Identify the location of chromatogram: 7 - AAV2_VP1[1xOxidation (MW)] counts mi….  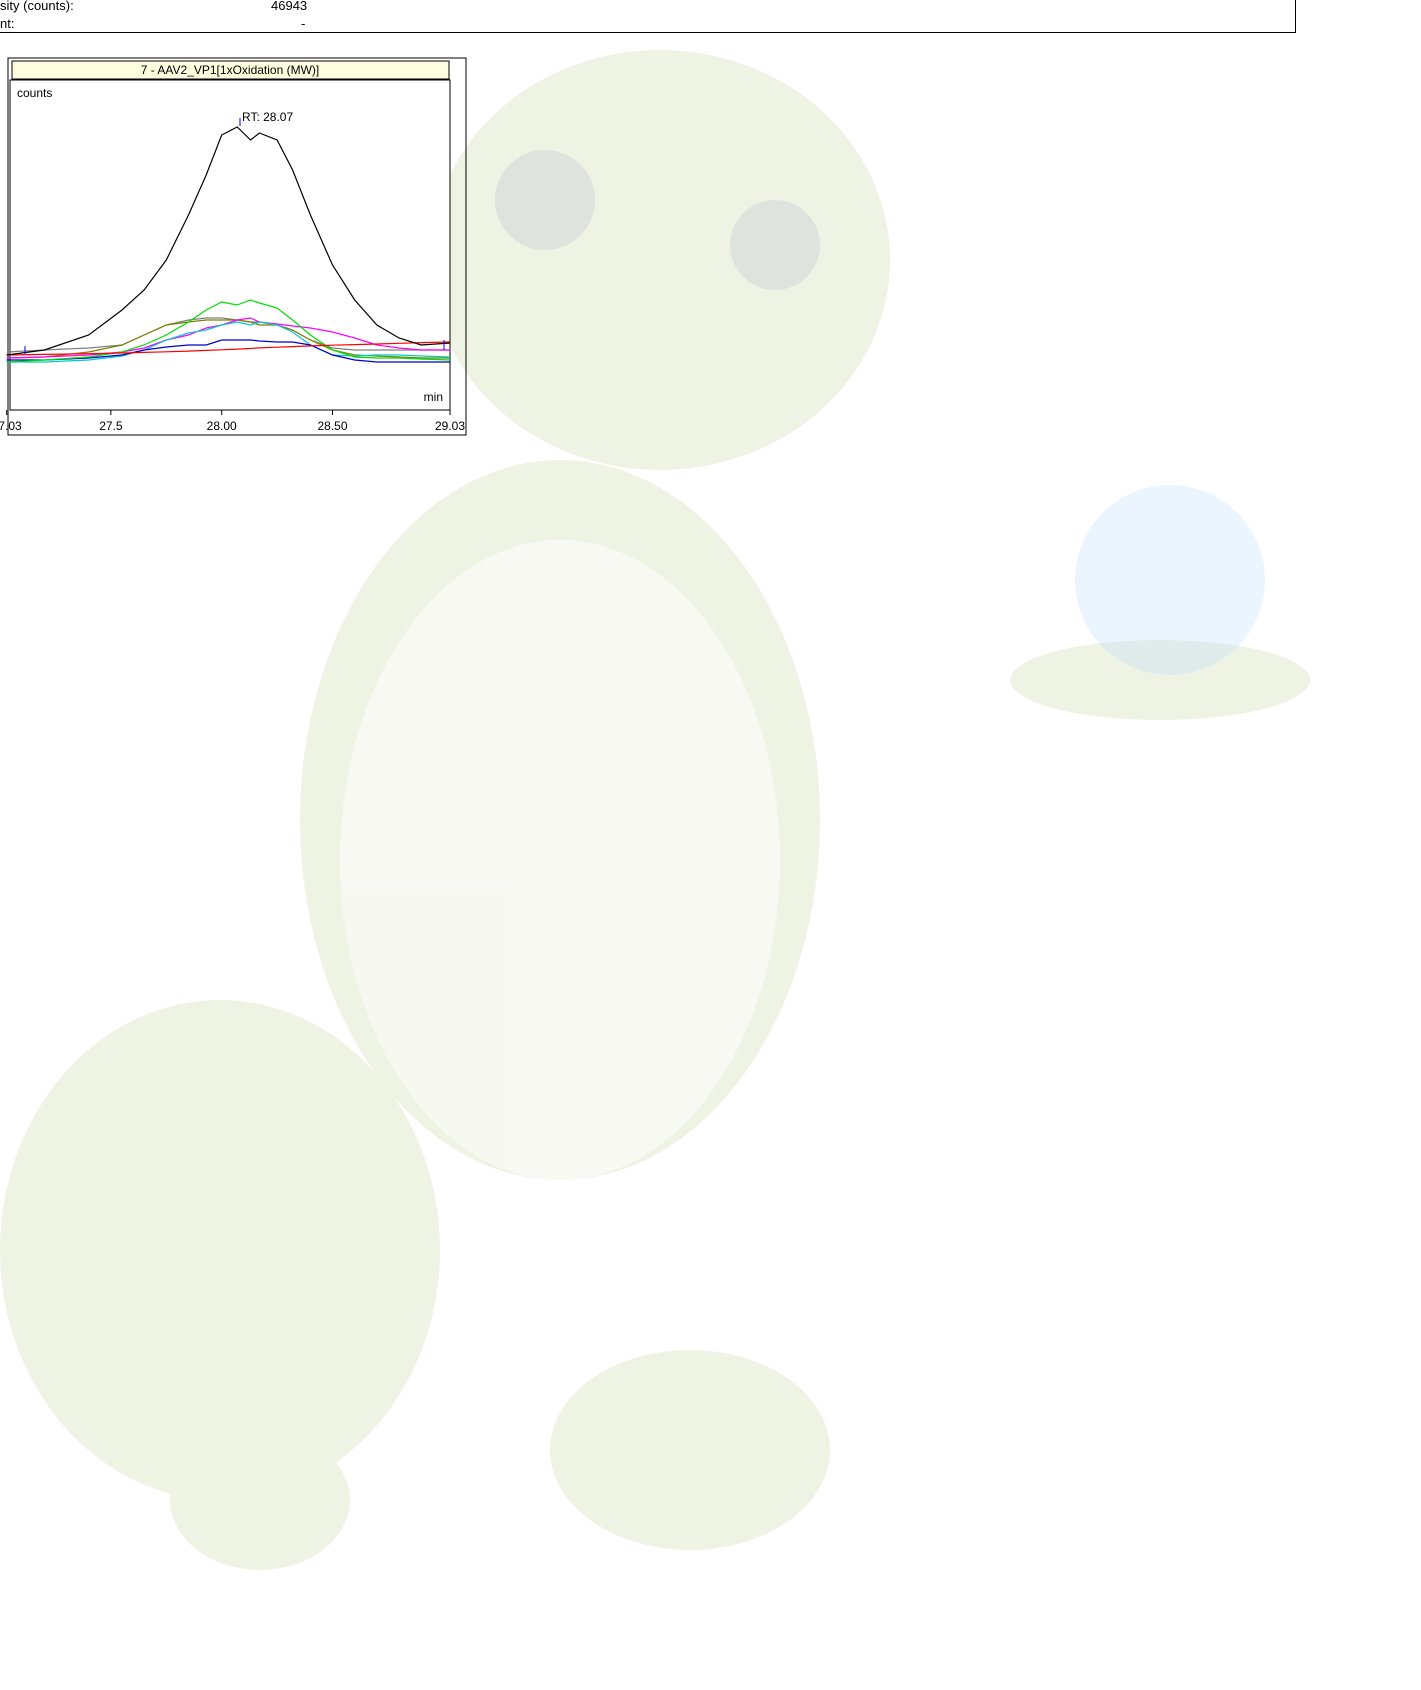
(233, 246).